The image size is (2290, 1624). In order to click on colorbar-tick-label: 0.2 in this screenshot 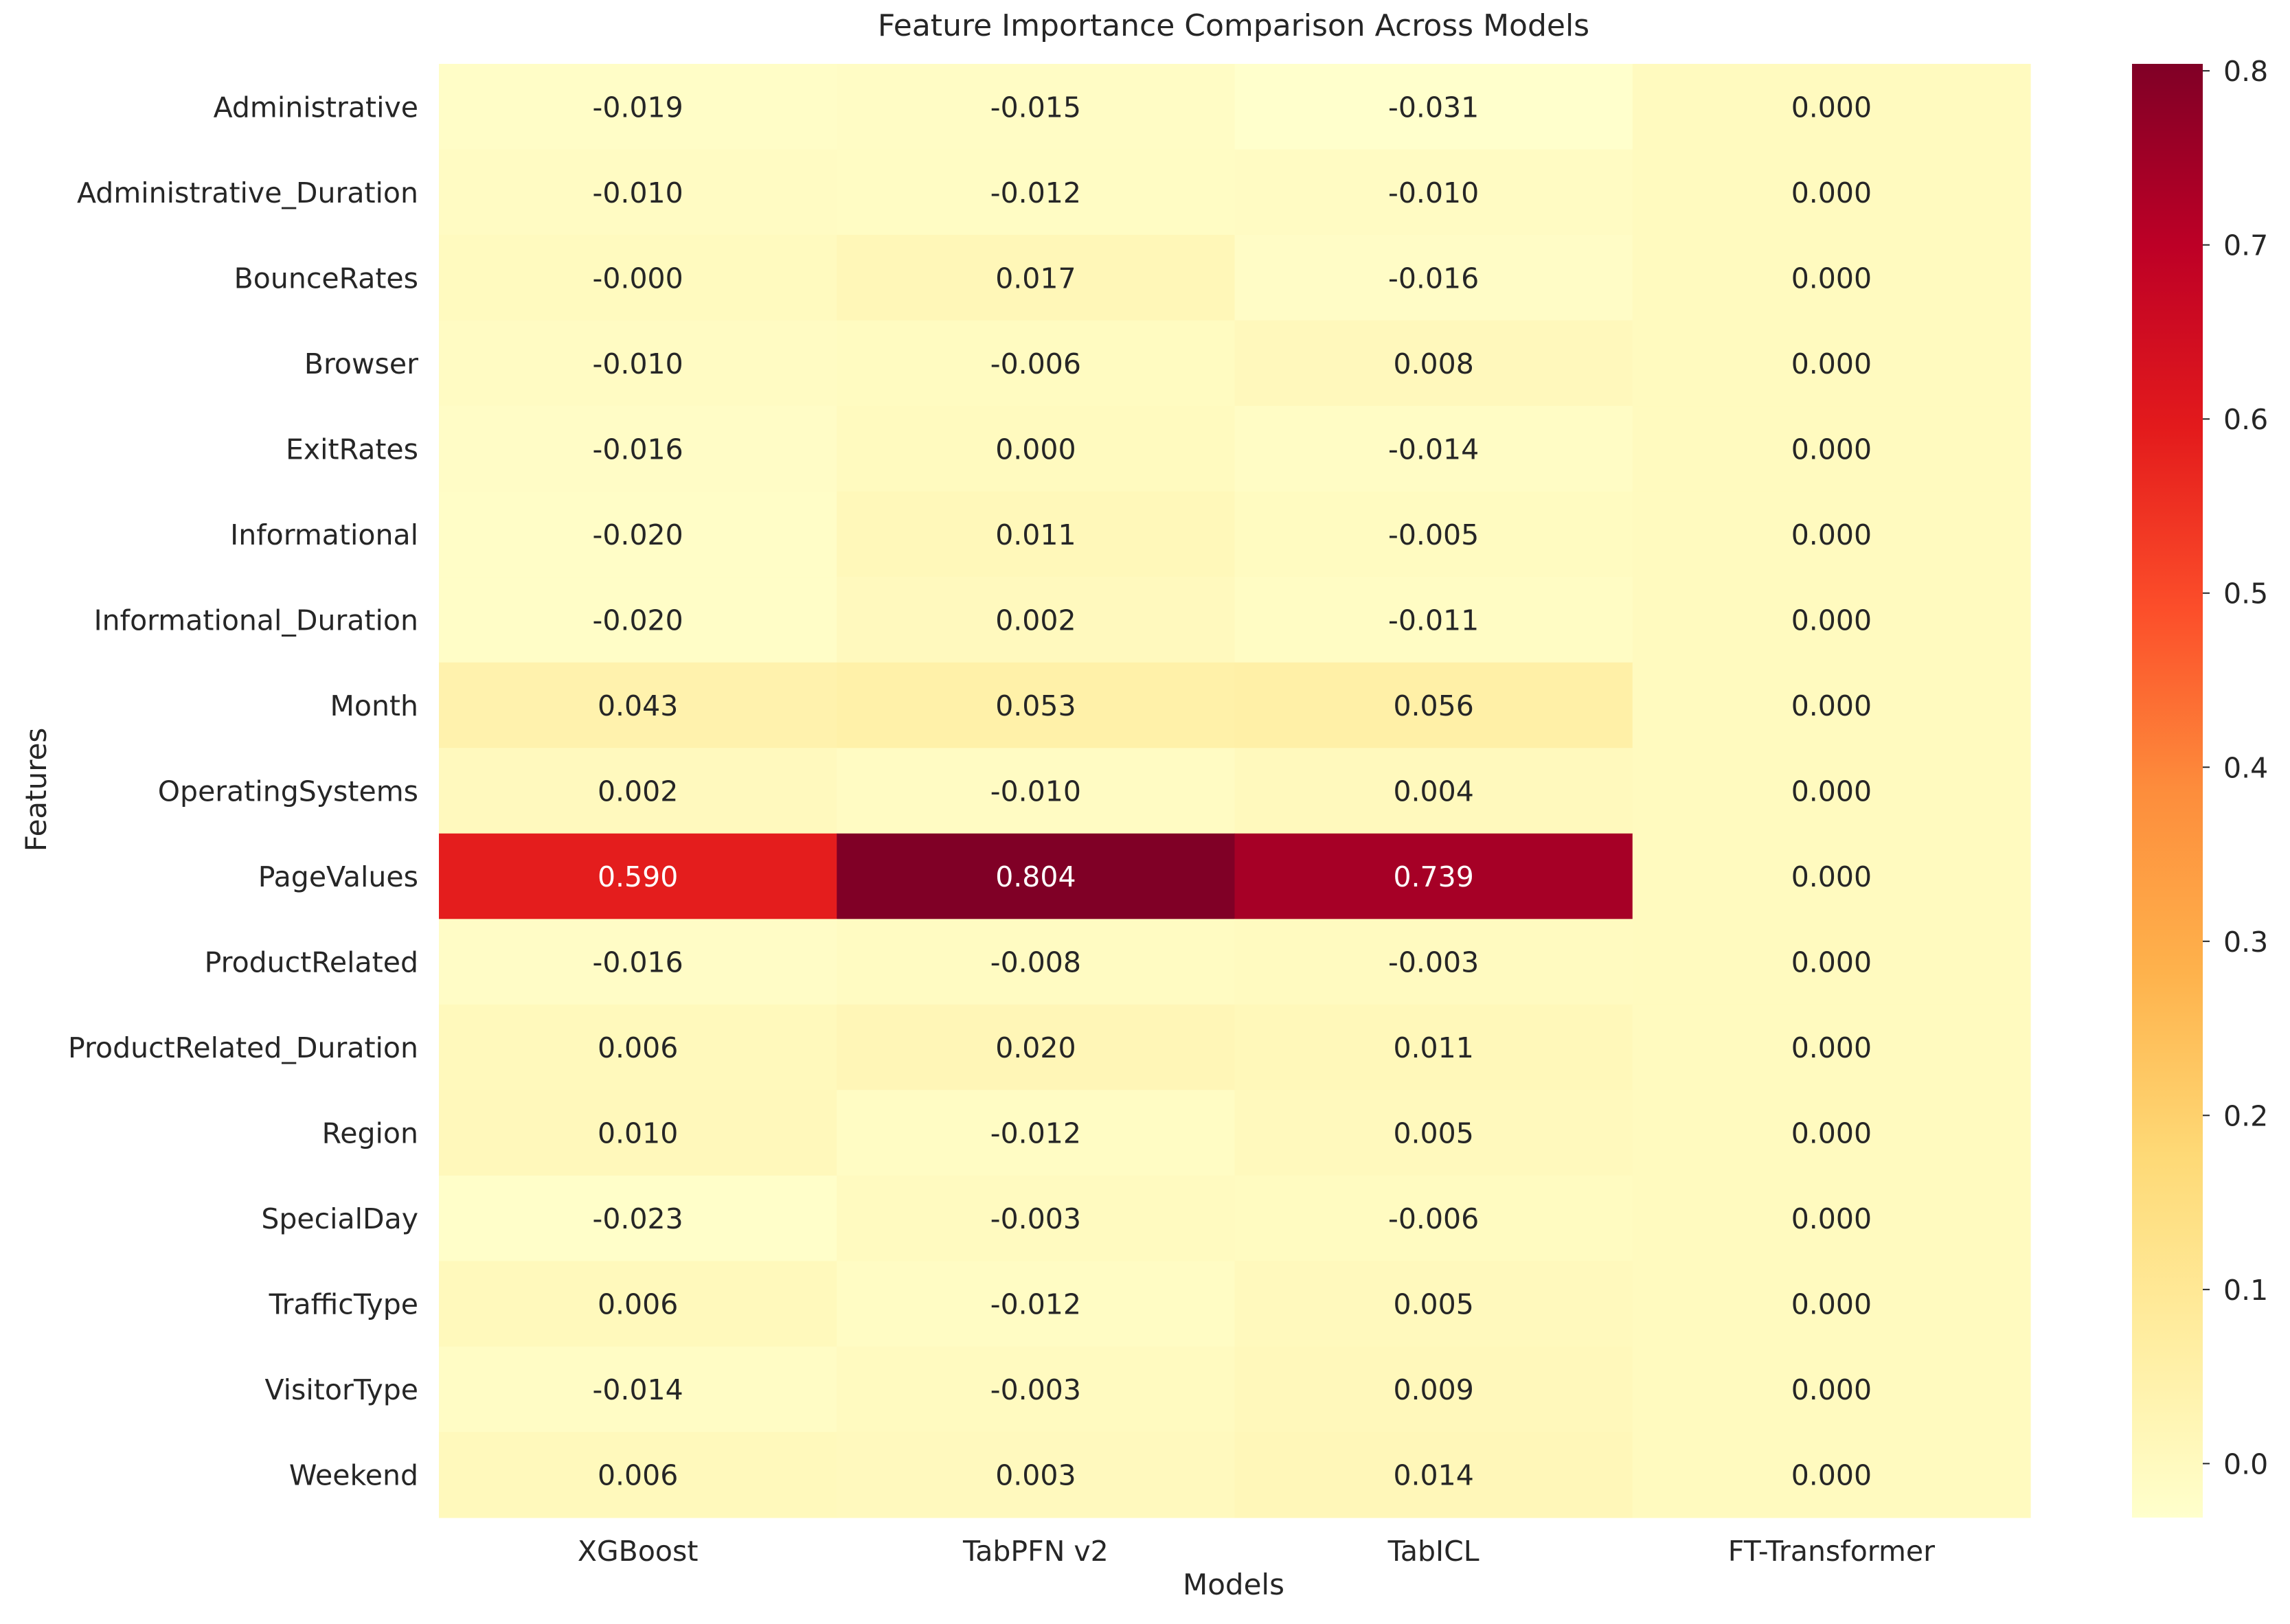, I will do `click(2246, 1115)`.